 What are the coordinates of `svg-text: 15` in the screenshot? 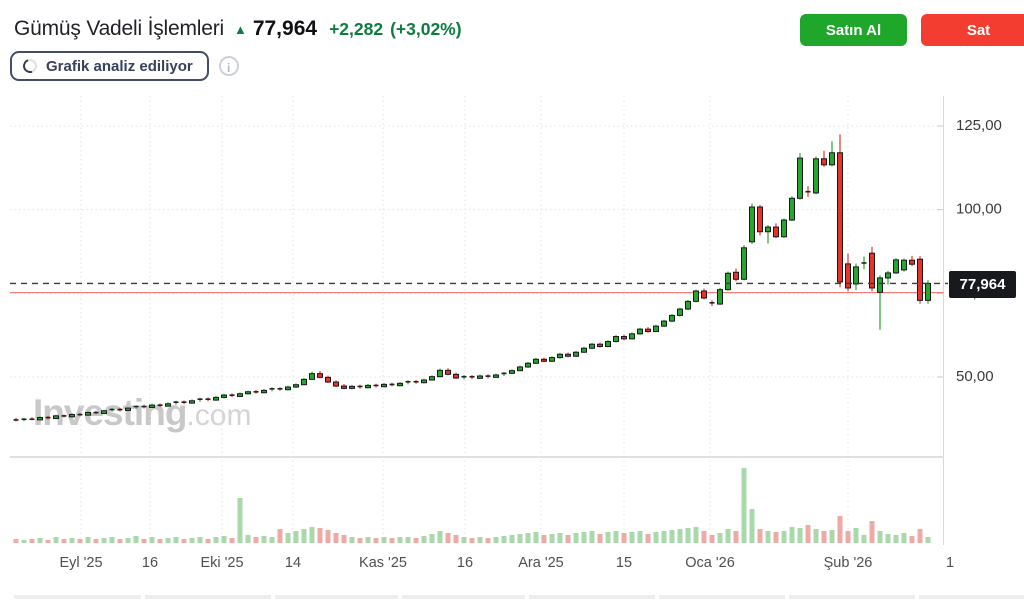 It's located at (624, 563).